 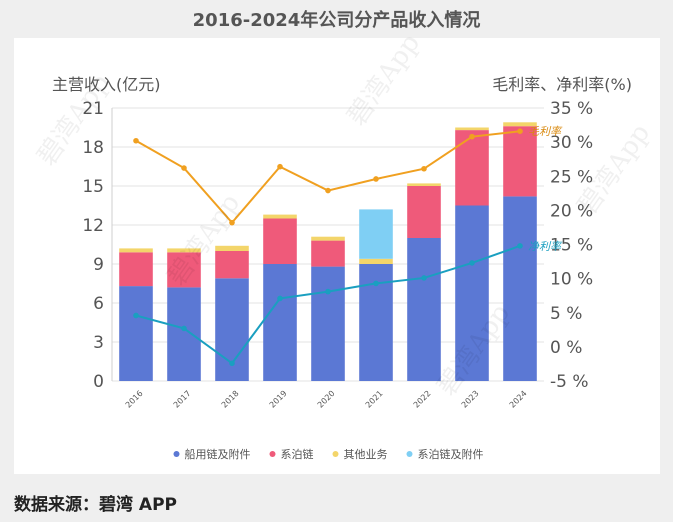 I want to click on y-tick-label: 0, so click(x=98, y=382).